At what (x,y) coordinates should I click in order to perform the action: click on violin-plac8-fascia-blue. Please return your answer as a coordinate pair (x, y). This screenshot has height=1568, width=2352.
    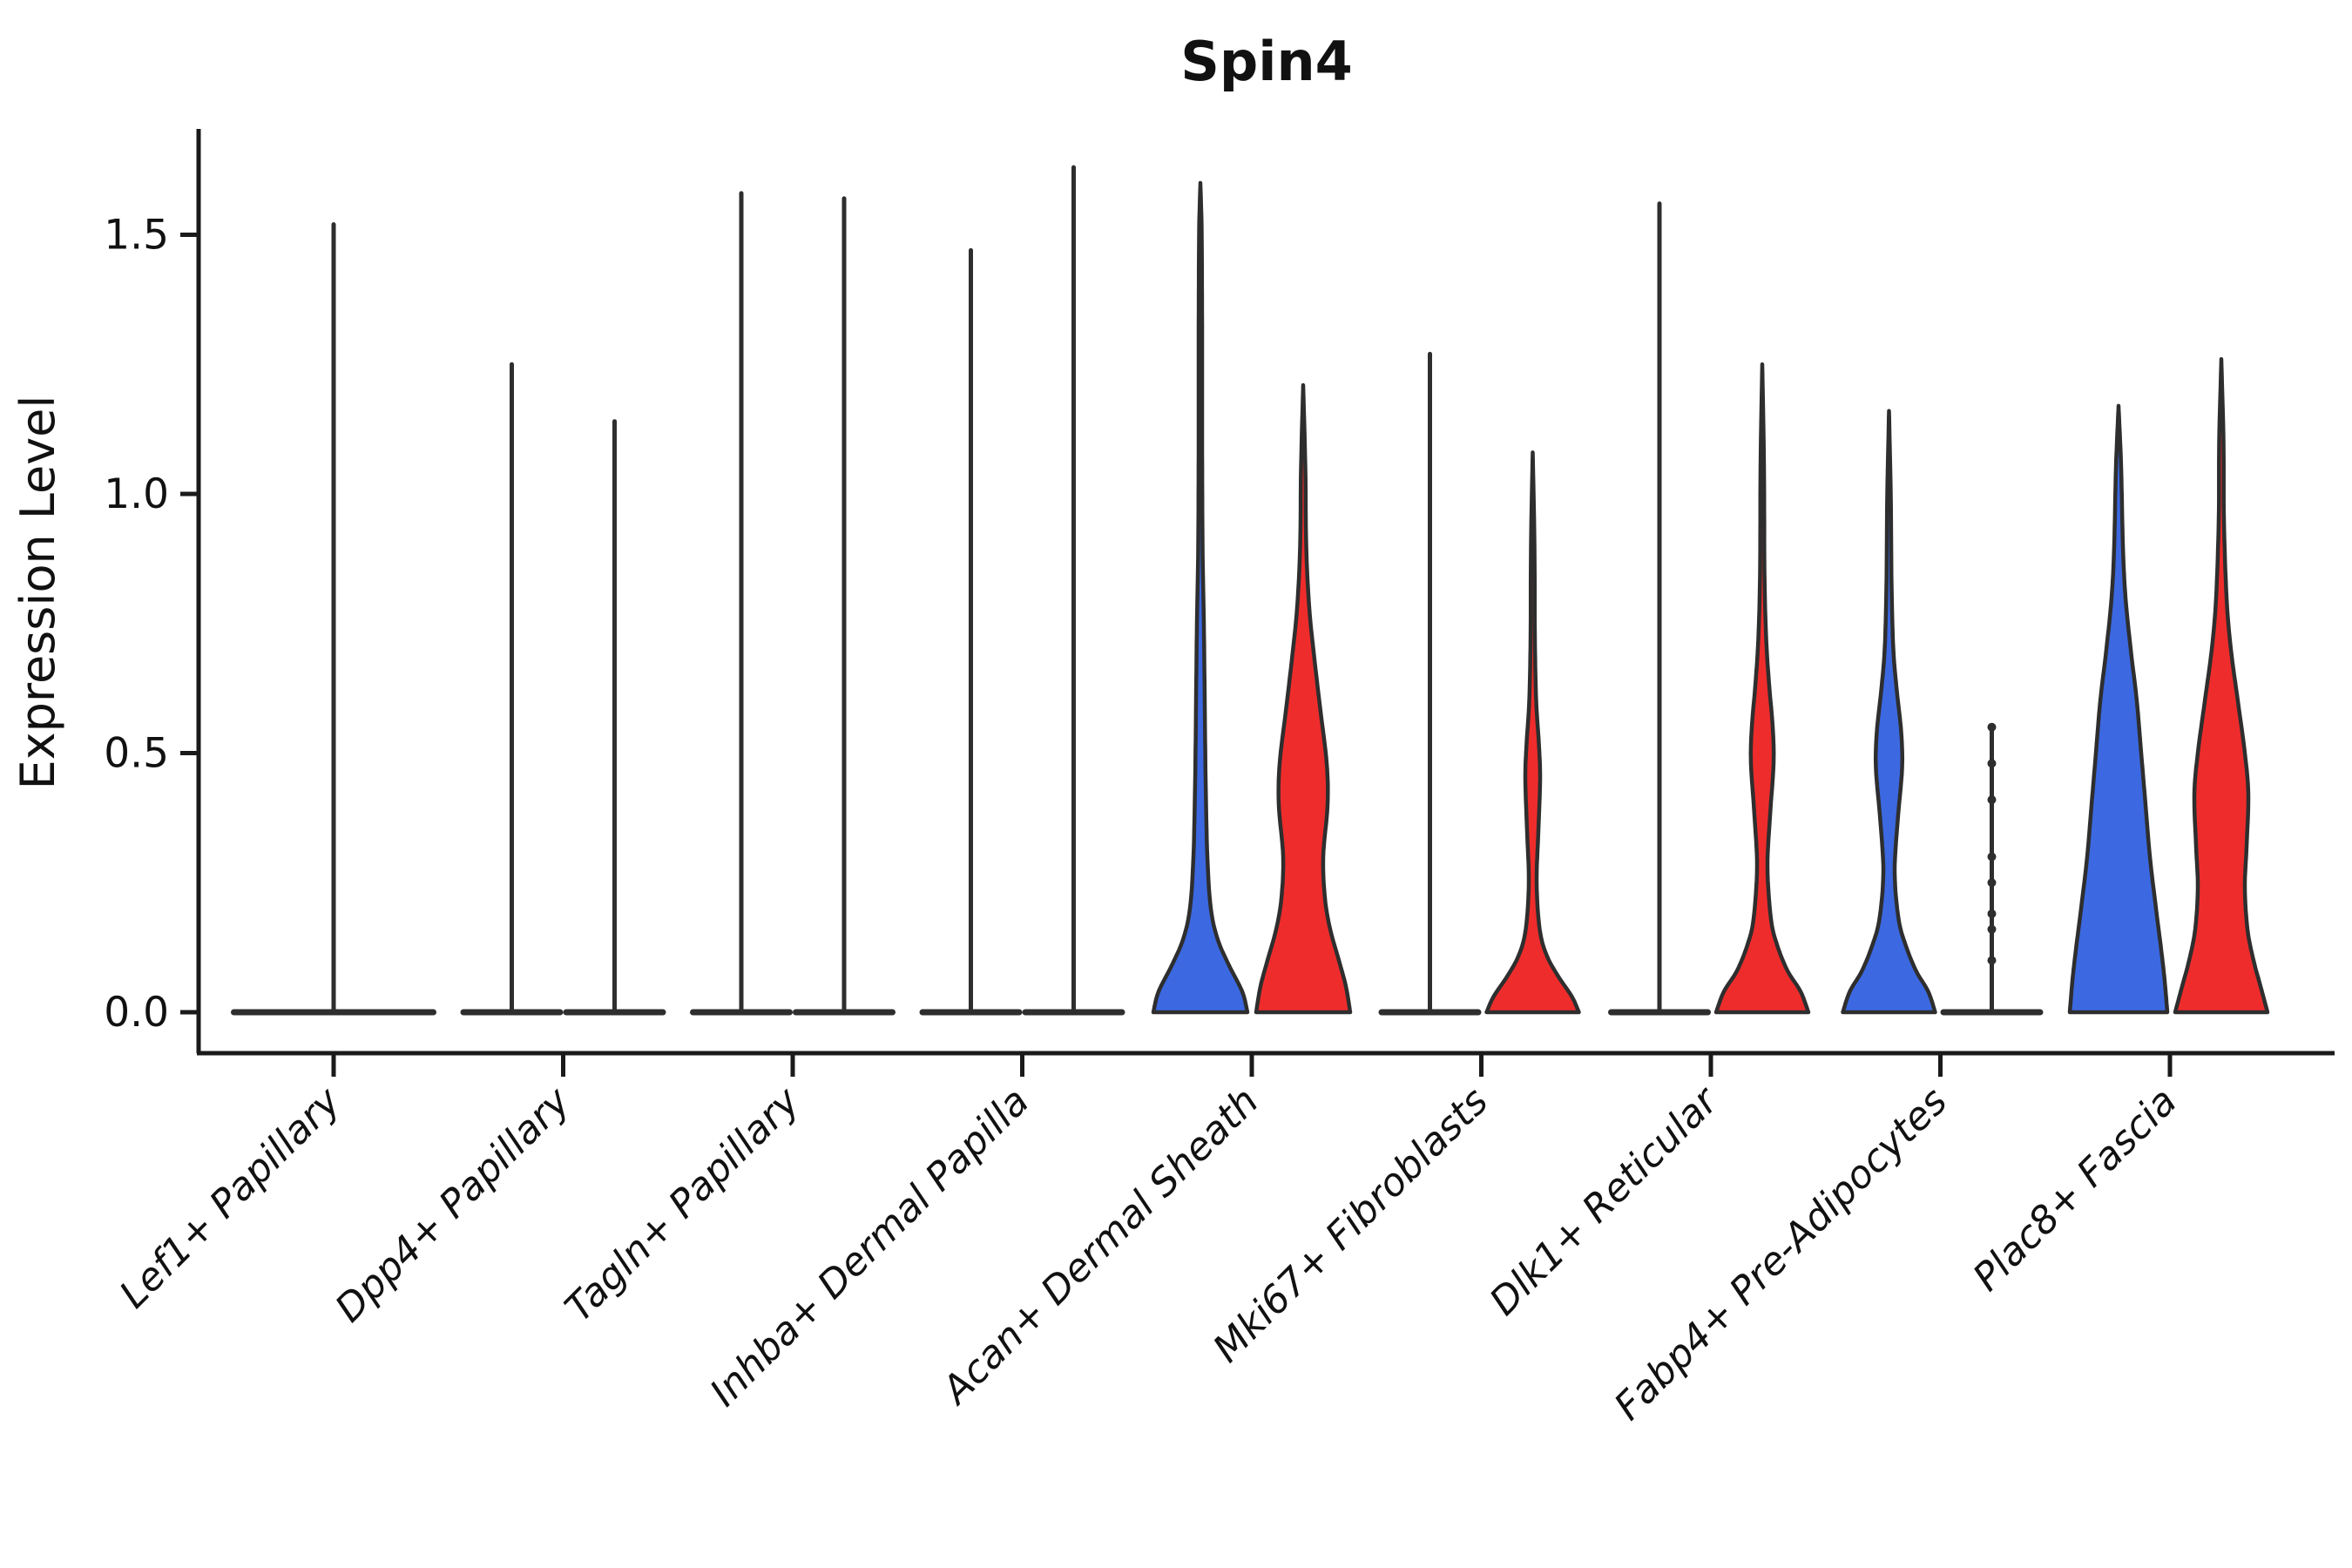
    Looking at the image, I should click on (2118, 709).